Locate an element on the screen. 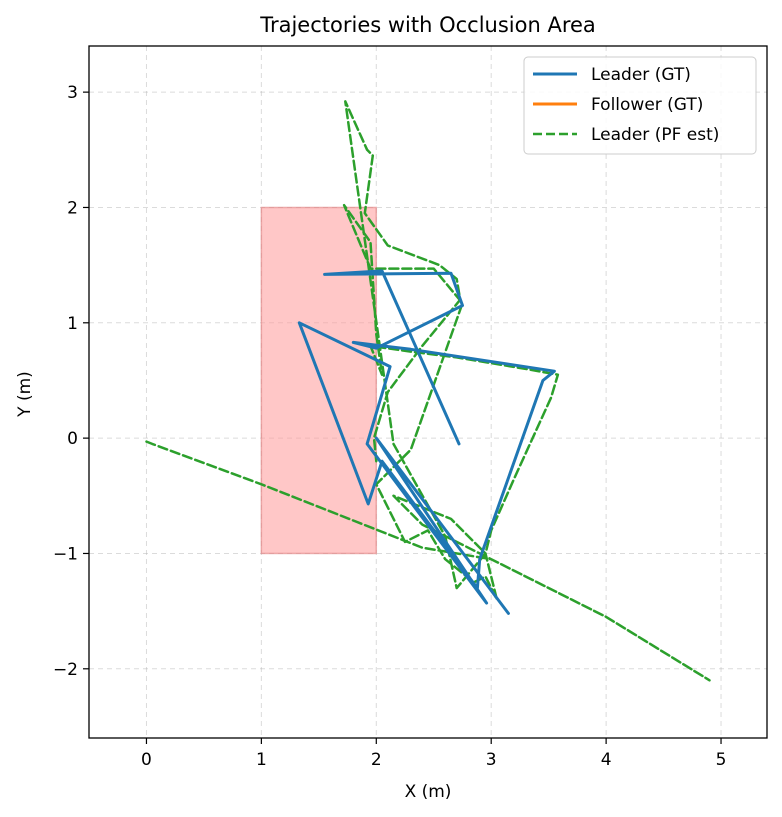  x-tick-label: 3 is located at coordinates (491, 760).